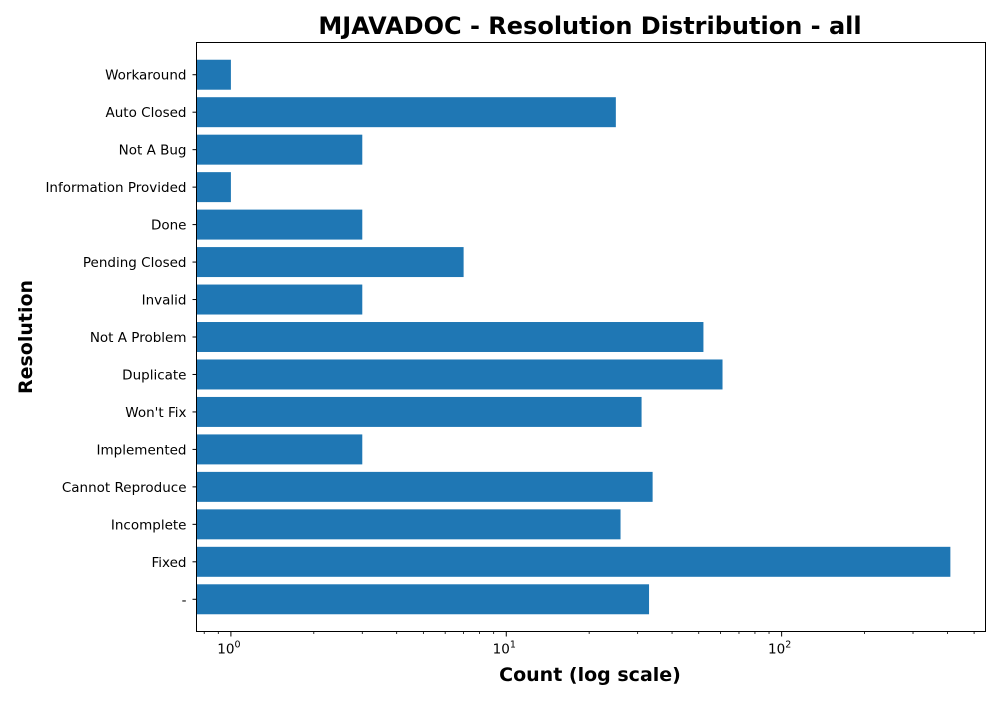  I want to click on chart-title: MJAVADOC - Resolution Distribution - all, so click(589, 26).